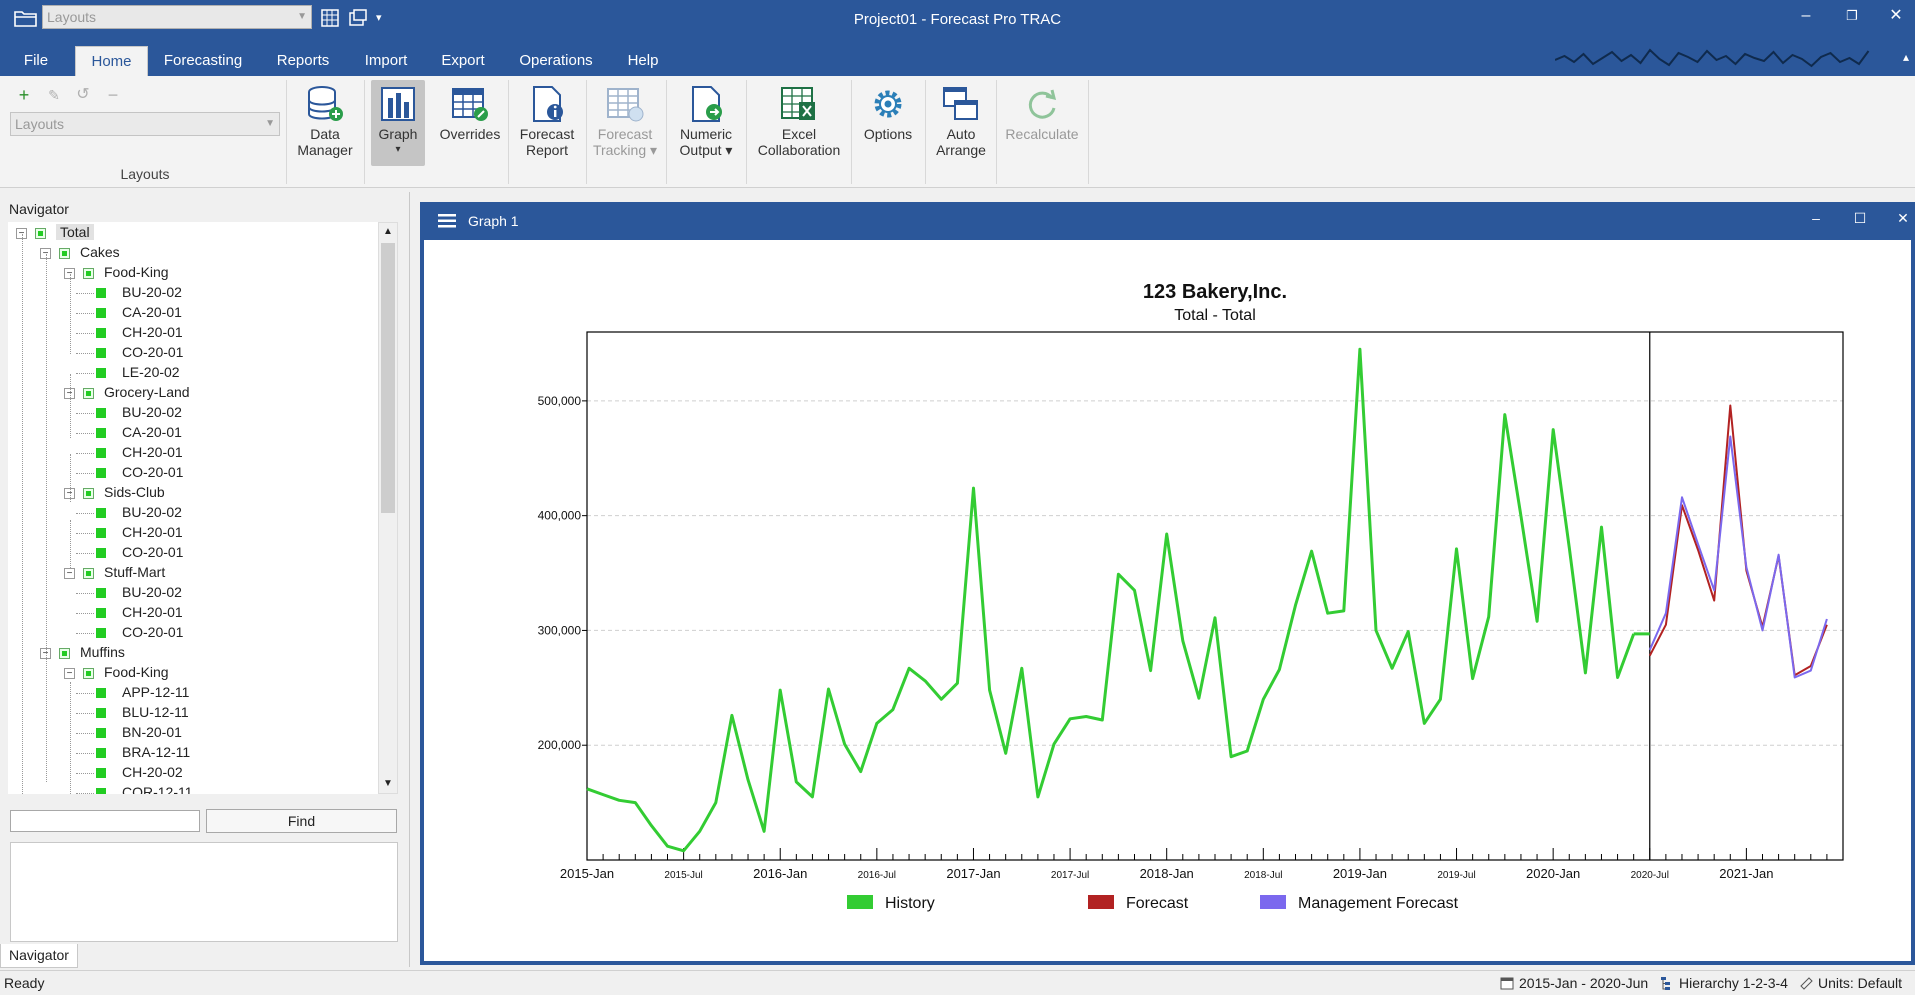  Describe the element at coordinates (203, 60) in the screenshot. I see `tab-forecasting: Forecasting` at that location.